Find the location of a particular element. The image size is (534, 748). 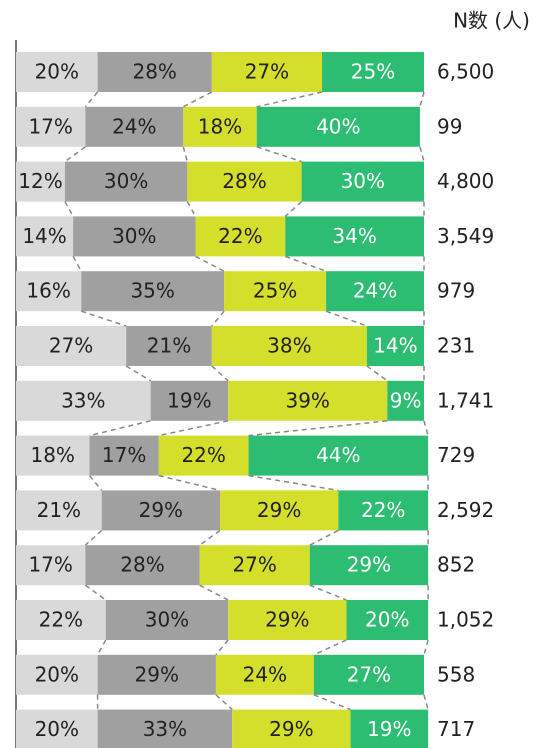

segment-label: 39% is located at coordinates (307, 400).